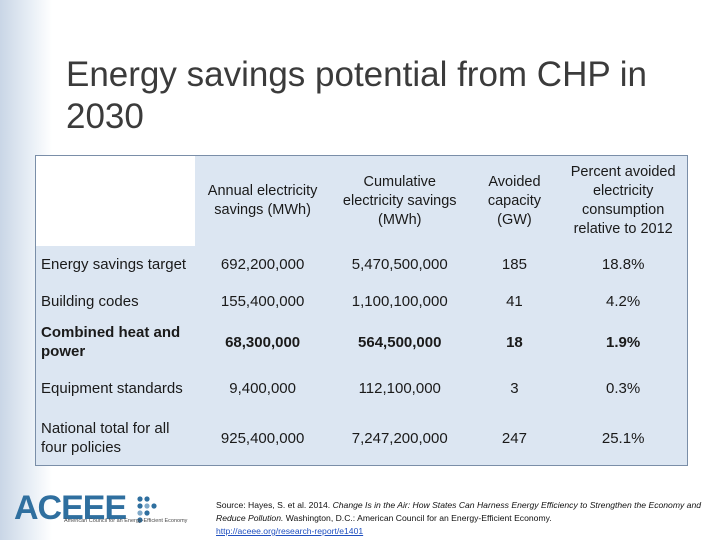 Image resolution: width=720 pixels, height=540 pixels. What do you see at coordinates (623, 302) in the screenshot?
I see `cell-percent: 4.2%` at bounding box center [623, 302].